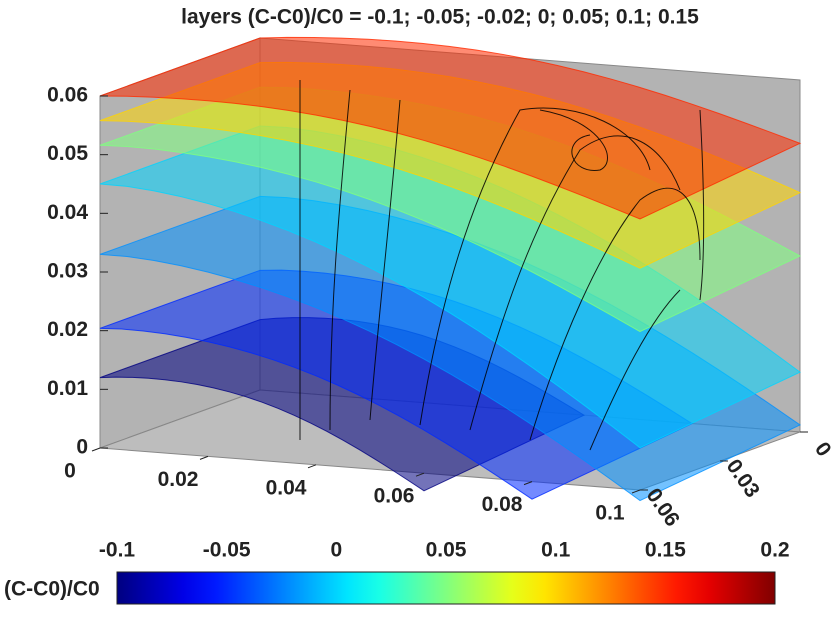 The height and width of the screenshot is (621, 831). I want to click on z-tick-label: 0.01, so click(67, 388).